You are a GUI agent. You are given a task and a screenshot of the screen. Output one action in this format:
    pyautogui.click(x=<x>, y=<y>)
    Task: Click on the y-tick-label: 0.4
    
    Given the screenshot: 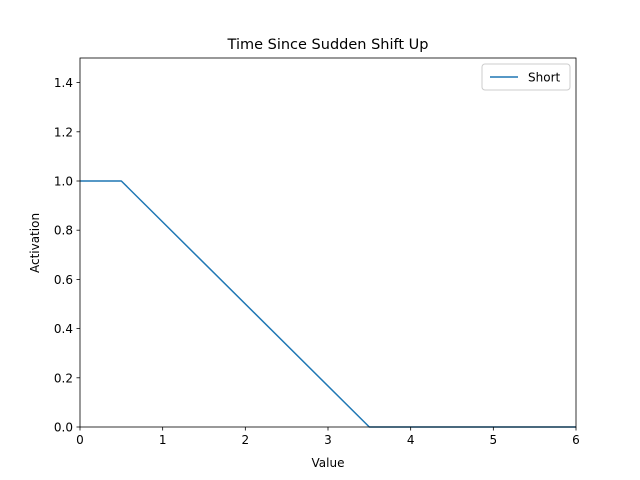 What is the action you would take?
    pyautogui.click(x=63, y=329)
    